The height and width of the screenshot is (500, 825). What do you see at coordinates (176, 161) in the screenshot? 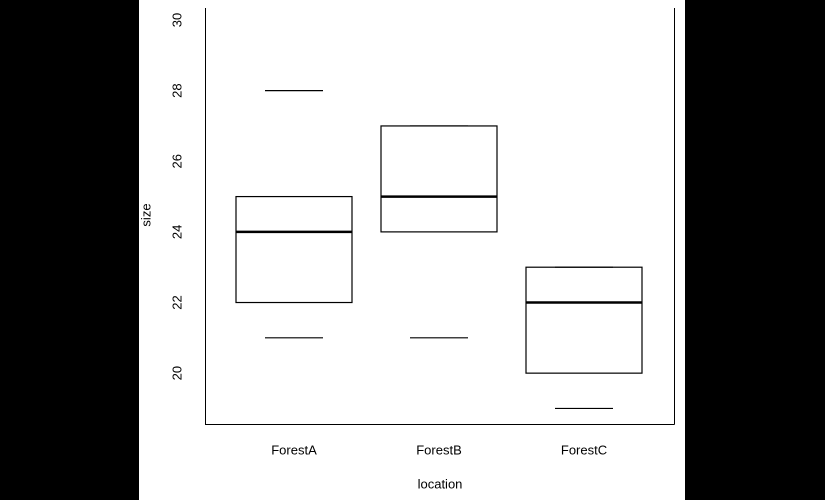
I see `y-tick-label: 26` at bounding box center [176, 161].